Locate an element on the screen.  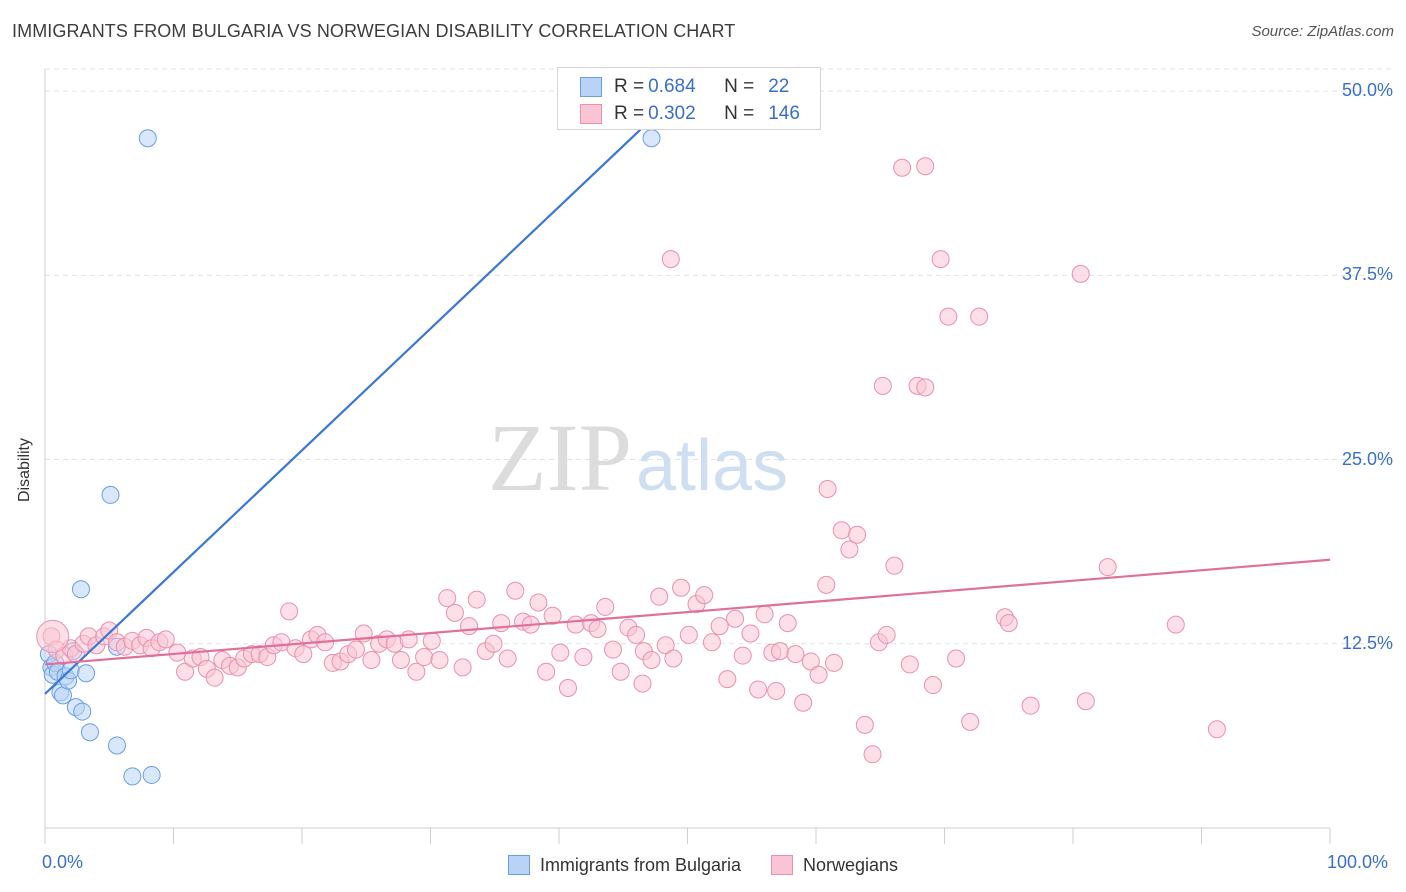
watermark-zip: ZIP is located at coordinates (560, 457).